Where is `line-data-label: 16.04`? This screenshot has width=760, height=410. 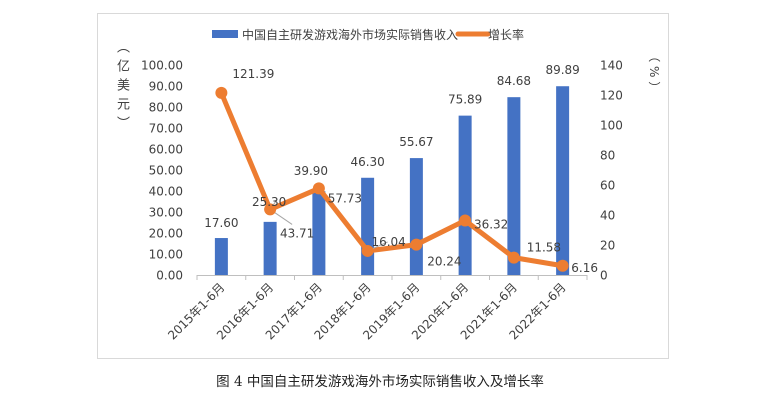
line-data-label: 16.04 is located at coordinates (388, 242).